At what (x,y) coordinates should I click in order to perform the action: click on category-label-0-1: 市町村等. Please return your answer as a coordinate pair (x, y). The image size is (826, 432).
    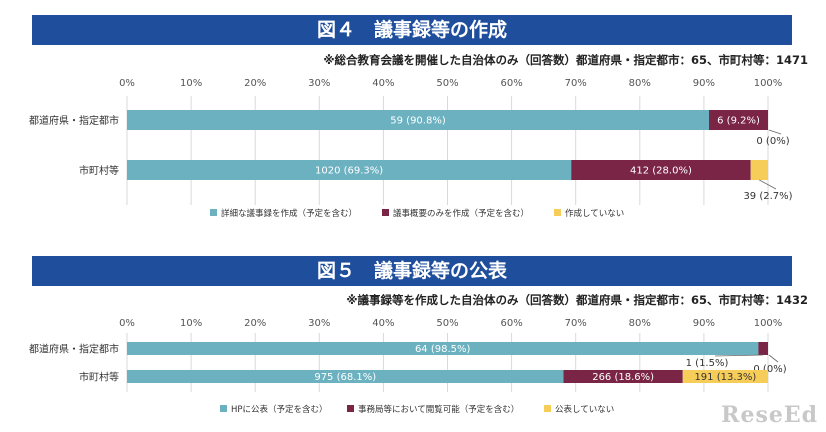
    Looking at the image, I should click on (99, 170).